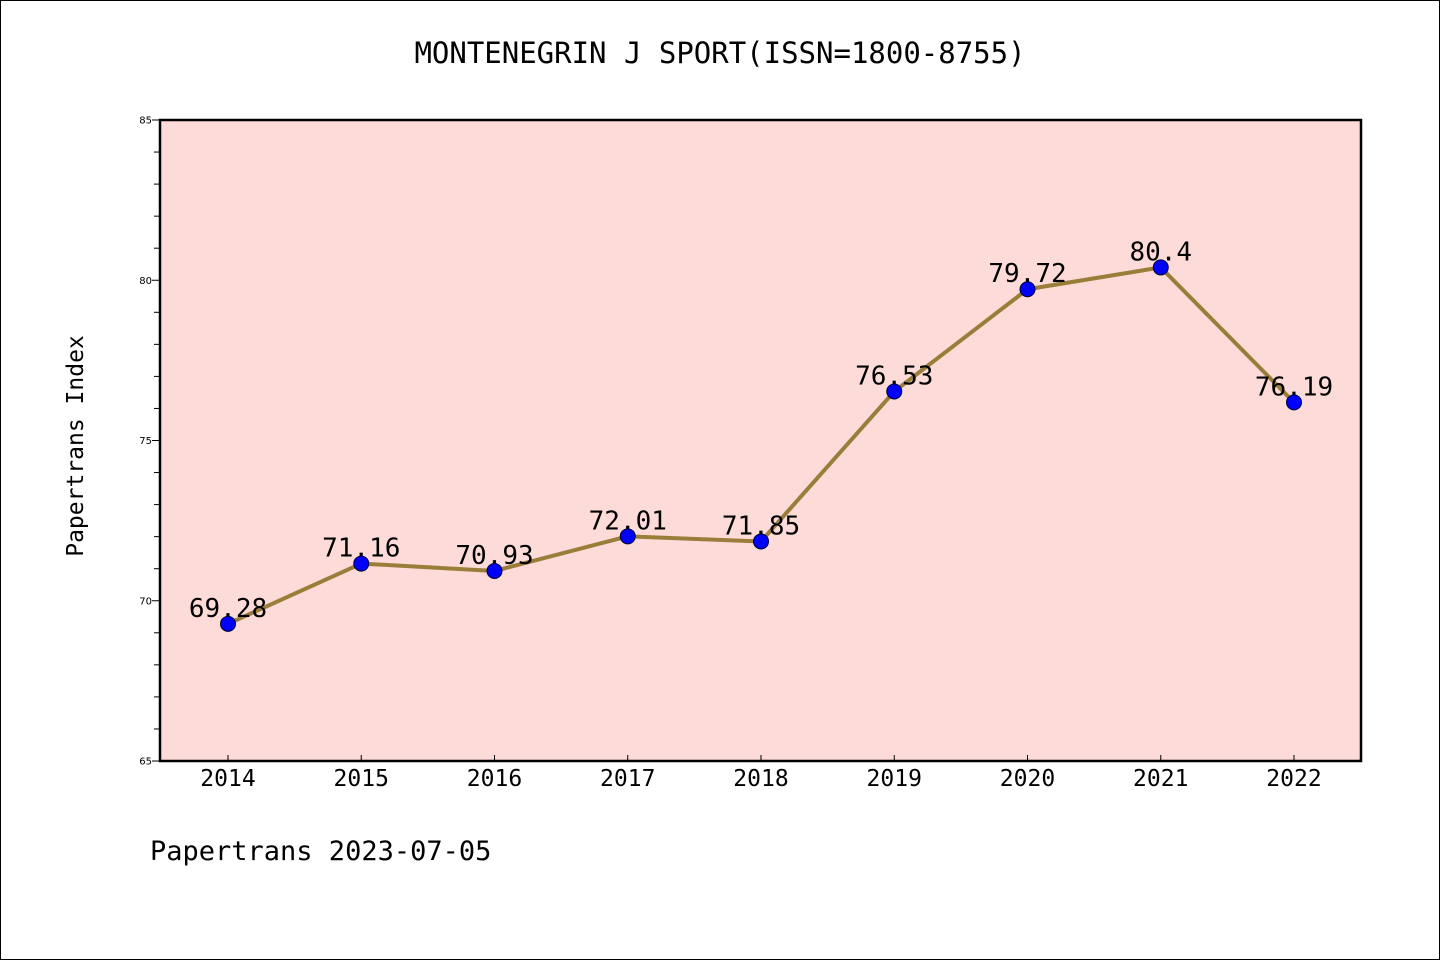 The width and height of the screenshot is (1440, 960). I want to click on x-tick-label: 2014, so click(227, 779).